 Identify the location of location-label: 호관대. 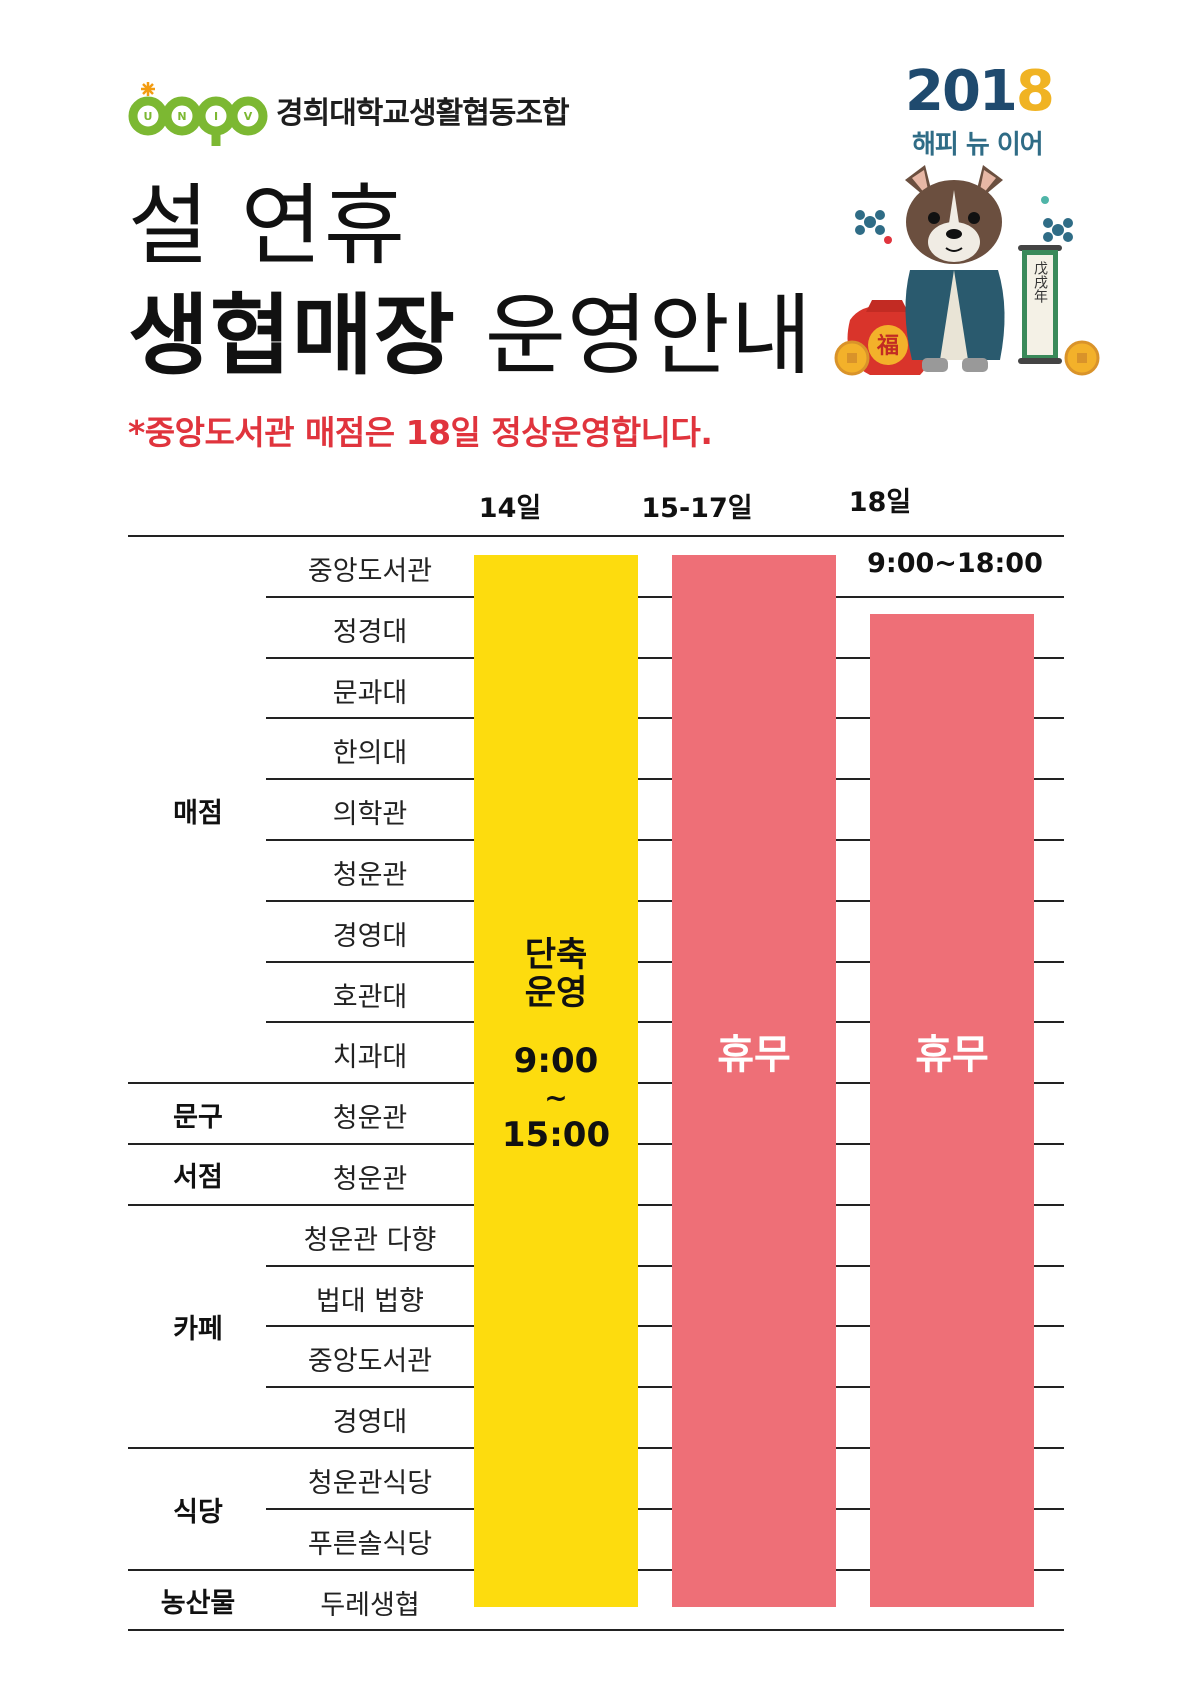
(370, 997).